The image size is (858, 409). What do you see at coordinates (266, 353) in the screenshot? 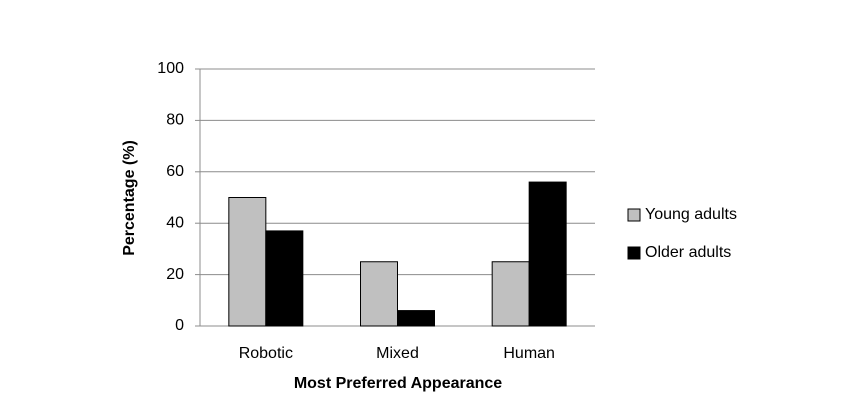
I see `x-tick-label: Robotic` at bounding box center [266, 353].